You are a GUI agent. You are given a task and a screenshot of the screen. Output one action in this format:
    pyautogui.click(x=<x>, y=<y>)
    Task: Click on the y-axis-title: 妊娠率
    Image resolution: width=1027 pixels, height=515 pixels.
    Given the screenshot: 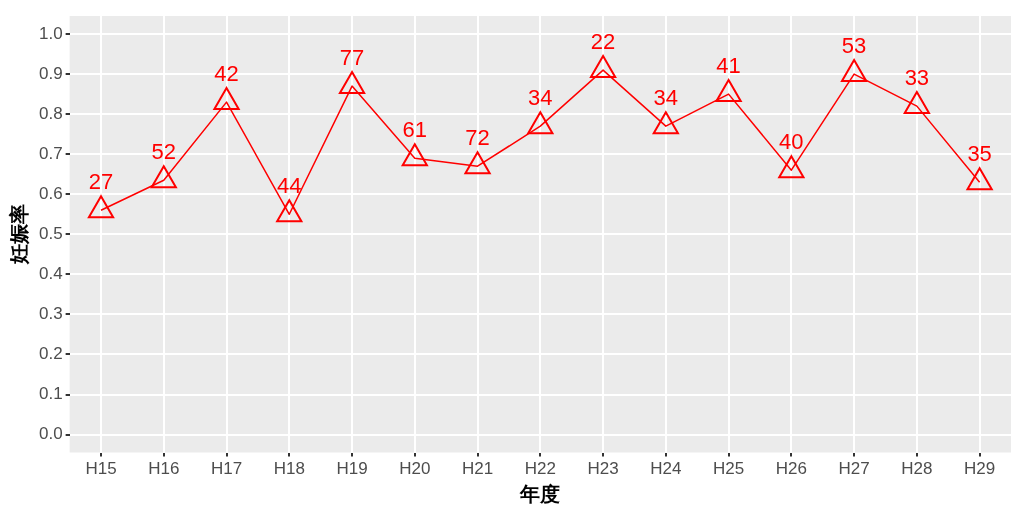 What is the action you would take?
    pyautogui.click(x=18, y=235)
    